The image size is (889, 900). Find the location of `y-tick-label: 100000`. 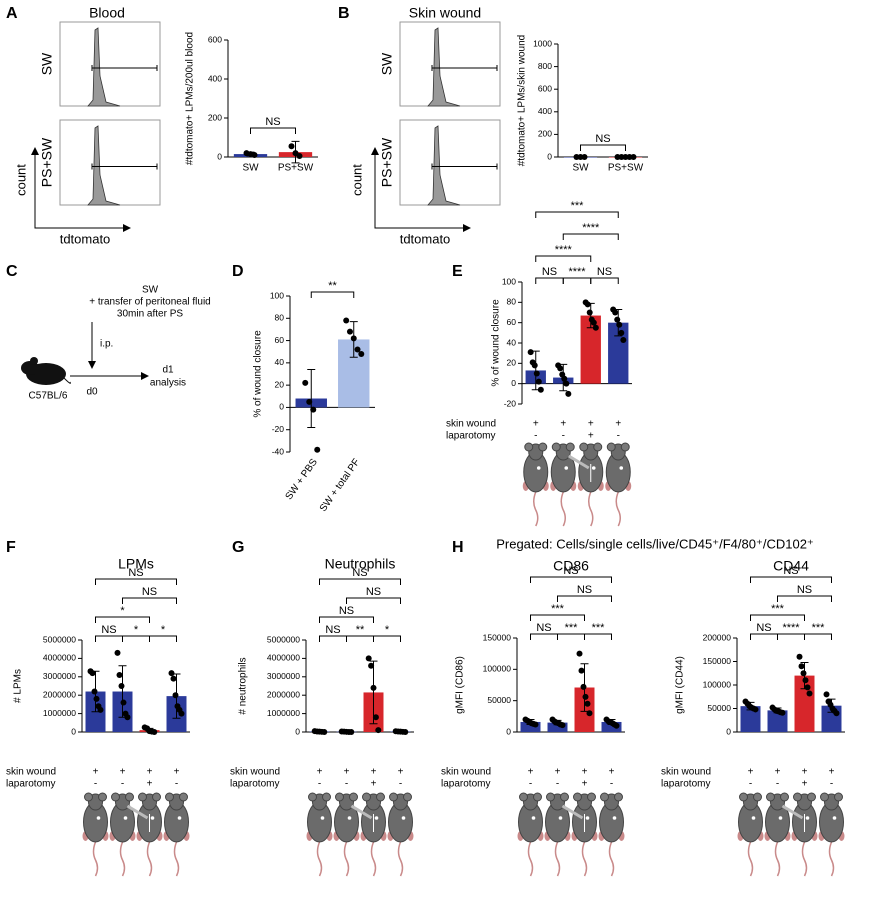

y-tick-label: 100000 is located at coordinates (717, 684).